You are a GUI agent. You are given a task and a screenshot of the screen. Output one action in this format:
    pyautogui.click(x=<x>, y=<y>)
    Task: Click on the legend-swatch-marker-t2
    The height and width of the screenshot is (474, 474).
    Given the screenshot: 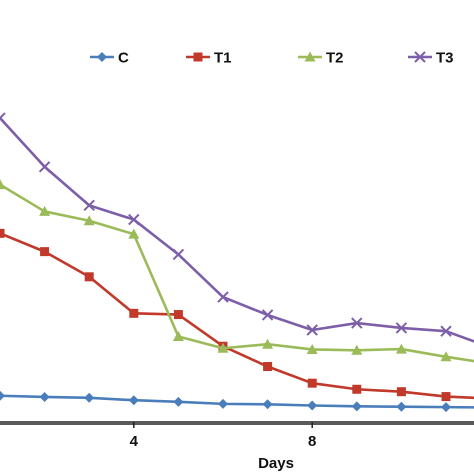 What is the action you would take?
    pyautogui.click(x=310, y=56)
    